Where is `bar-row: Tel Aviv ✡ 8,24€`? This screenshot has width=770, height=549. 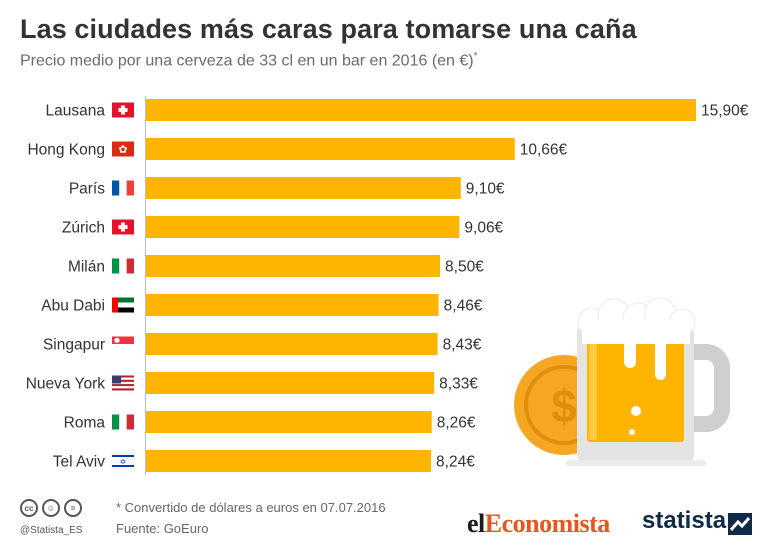 bar-row: Tel Aviv ✡ 8,24€ is located at coordinates (264, 461).